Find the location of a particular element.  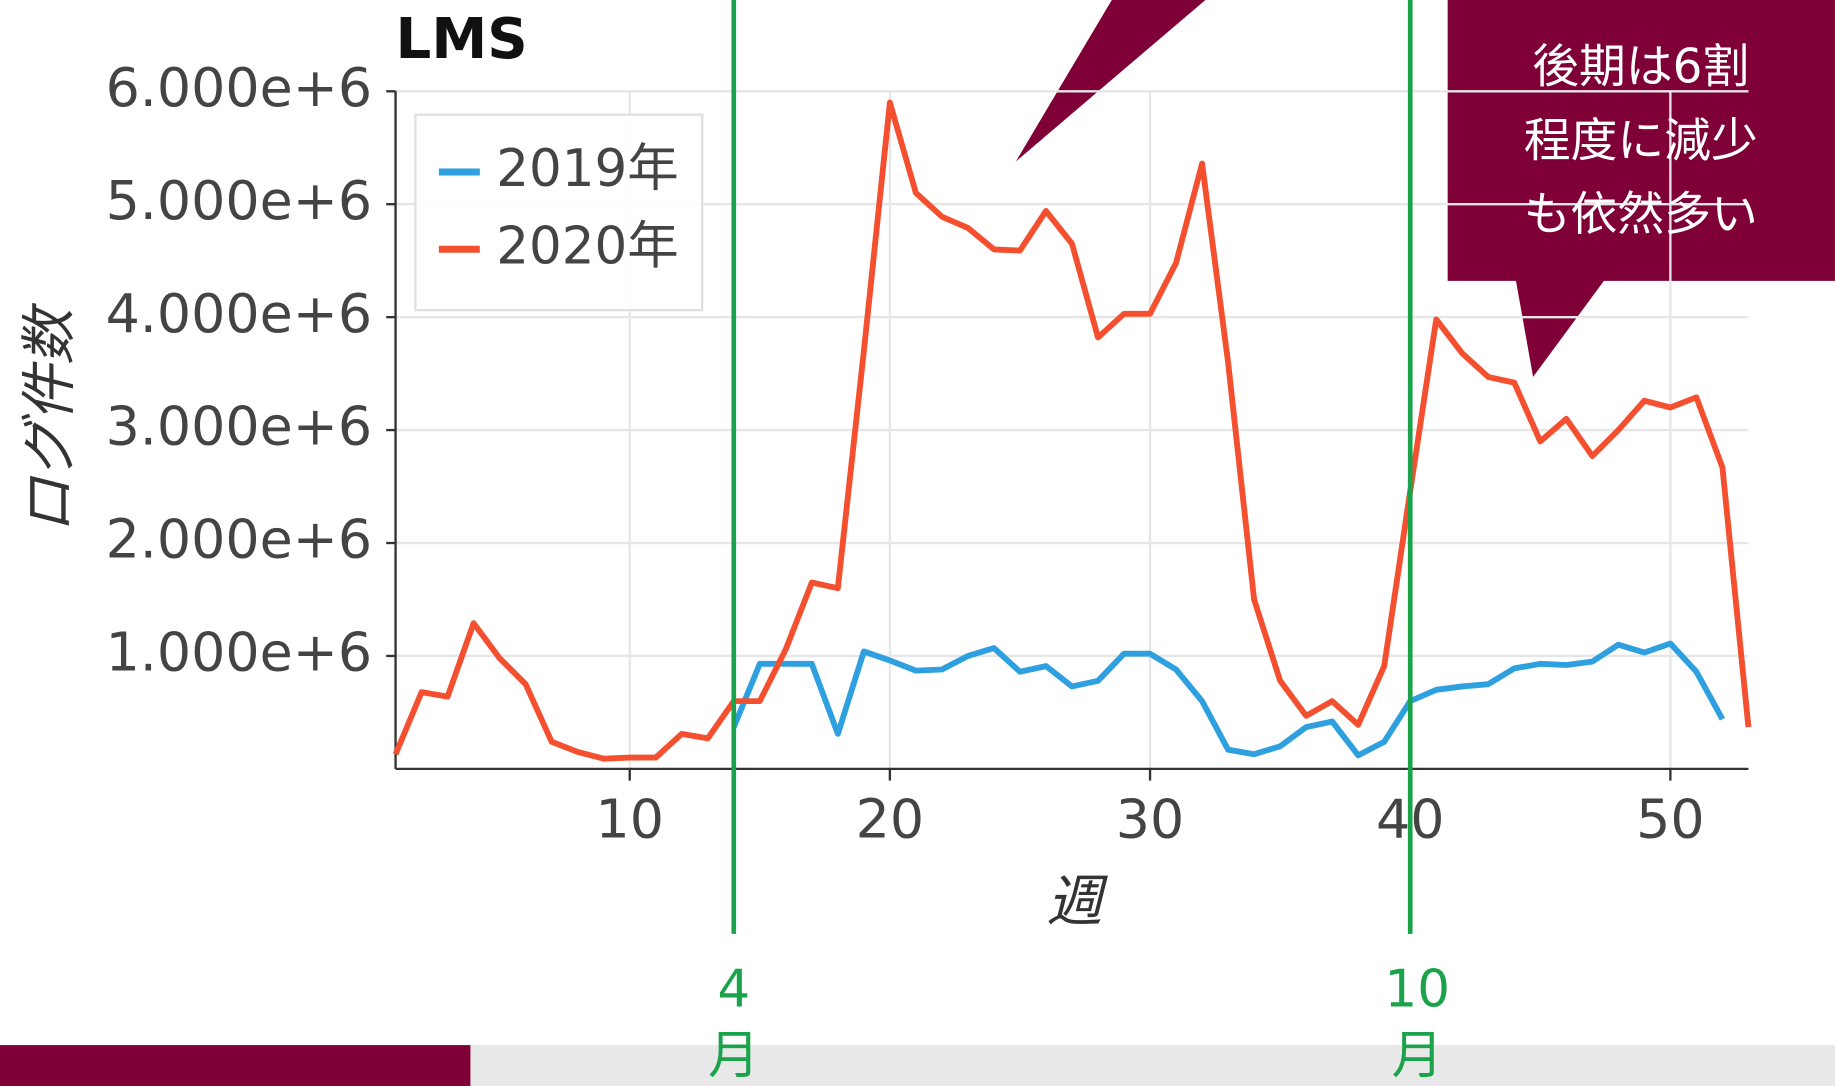

x-tick-label: 50 is located at coordinates (1670, 818).